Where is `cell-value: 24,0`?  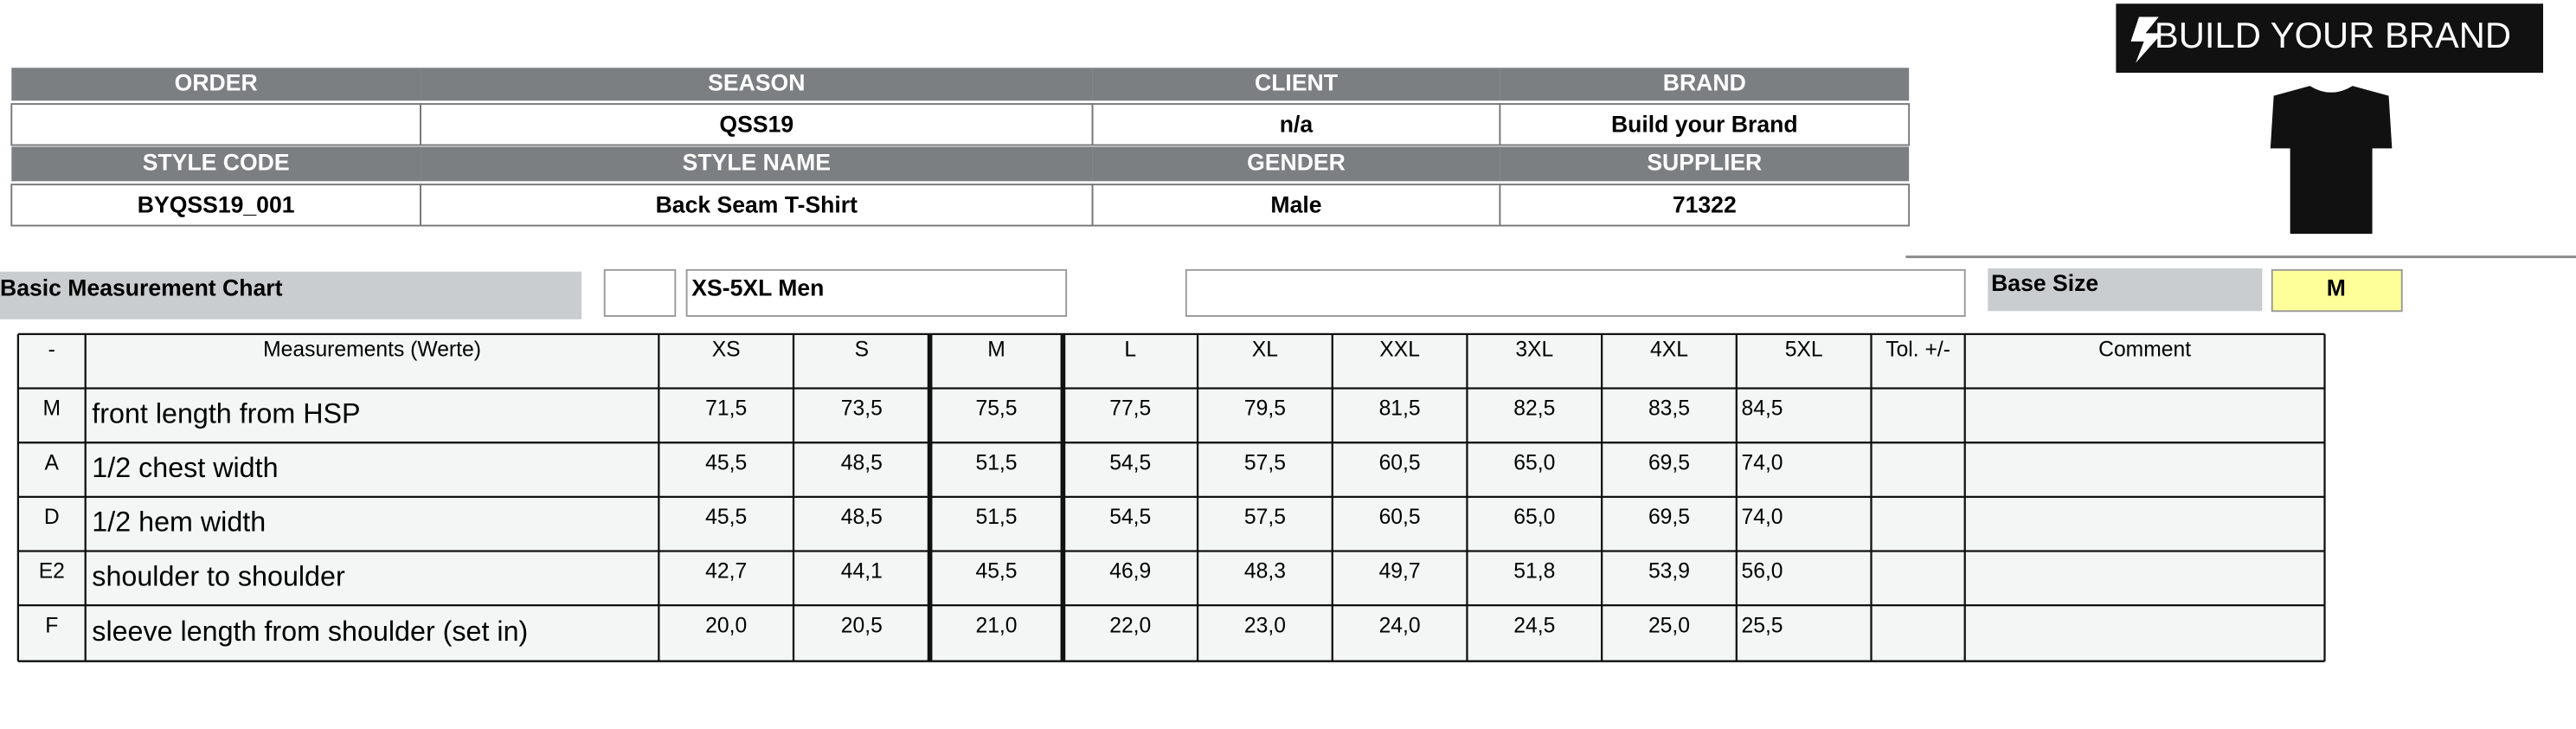
cell-value: 24,0 is located at coordinates (1400, 625).